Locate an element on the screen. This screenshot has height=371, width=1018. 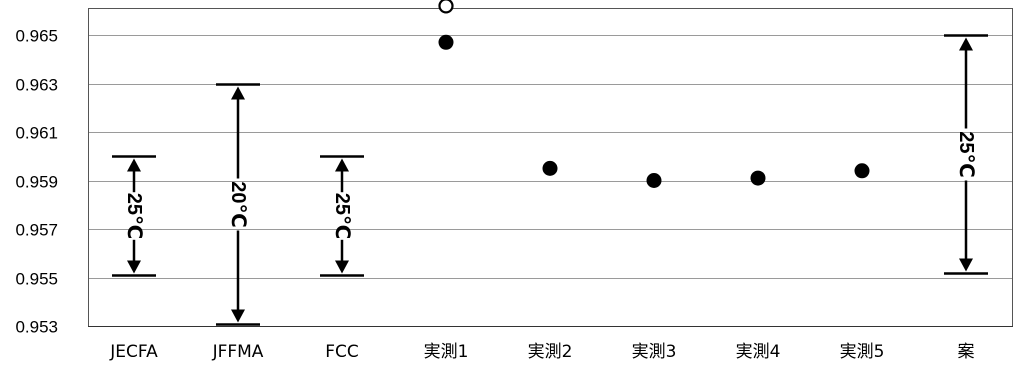
range-bar: 20℃ is located at coordinates (238, 204).